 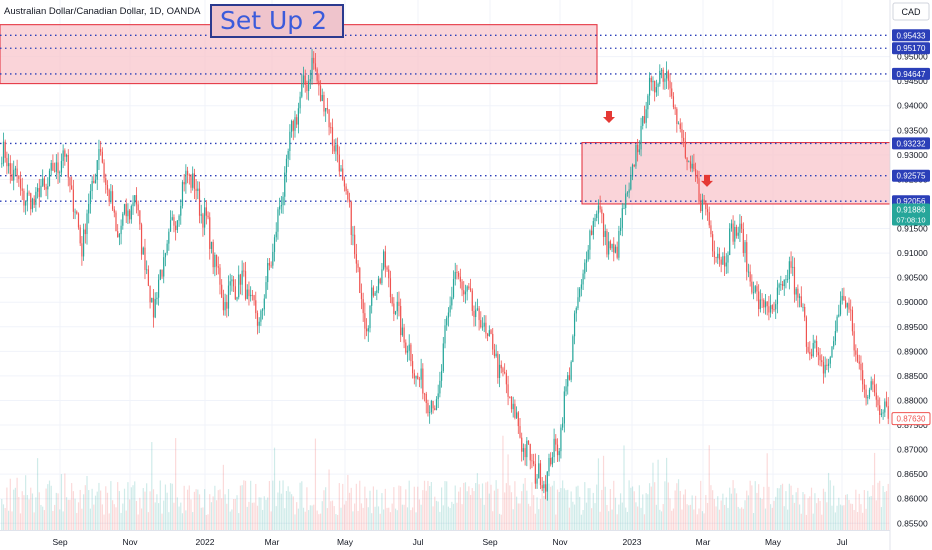 I want to click on time-axis-label: 2022, so click(x=205, y=542).